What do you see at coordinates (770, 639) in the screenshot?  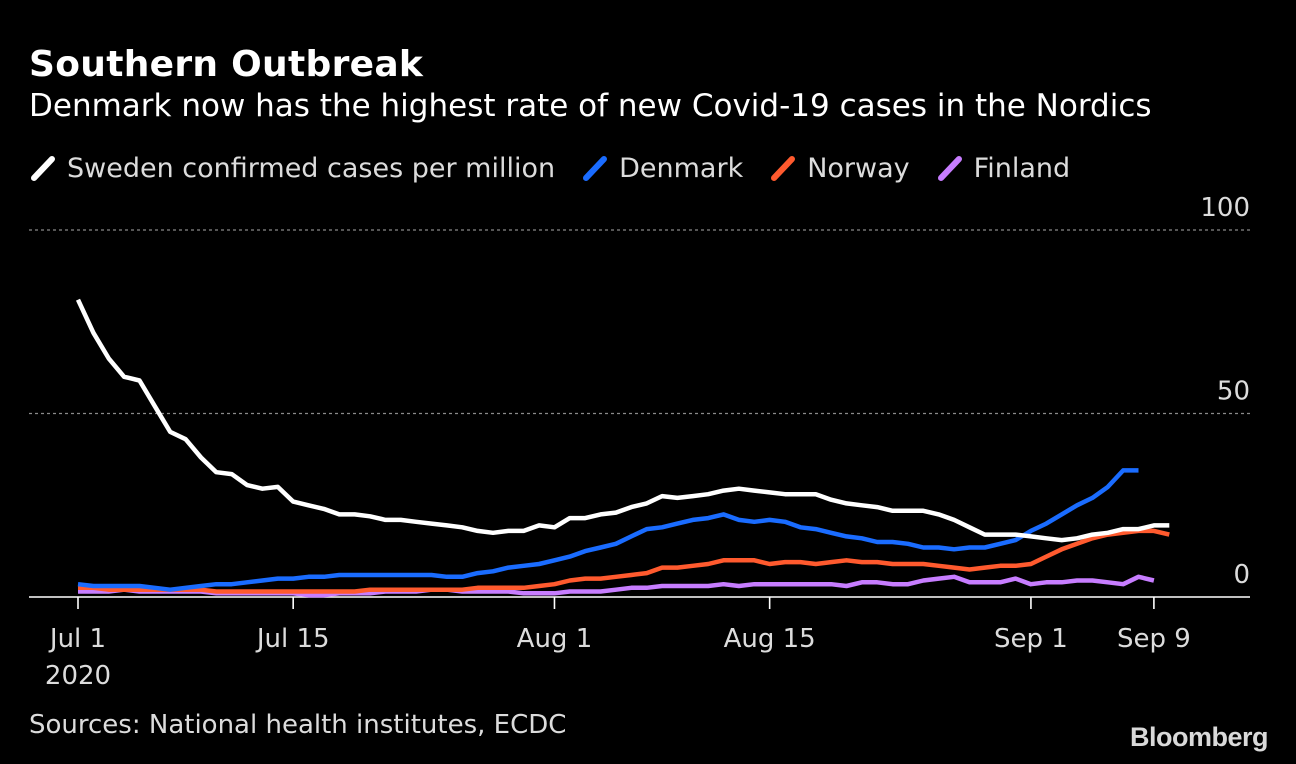 I see `x-tick-label: Aug 15` at bounding box center [770, 639].